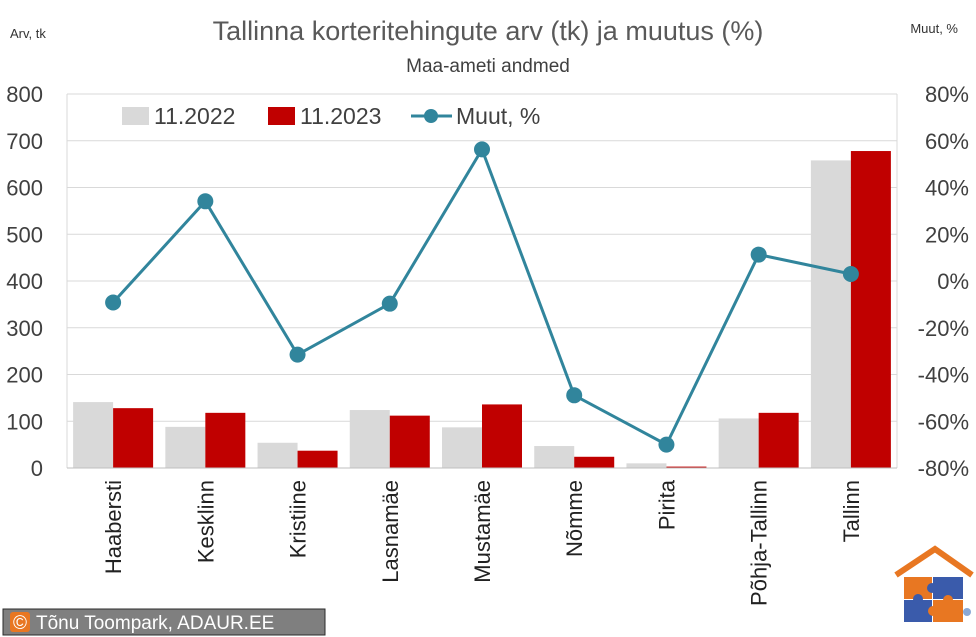  Describe the element at coordinates (738, 443) in the screenshot. I see `bar-2022-põhja-tallinn` at that location.